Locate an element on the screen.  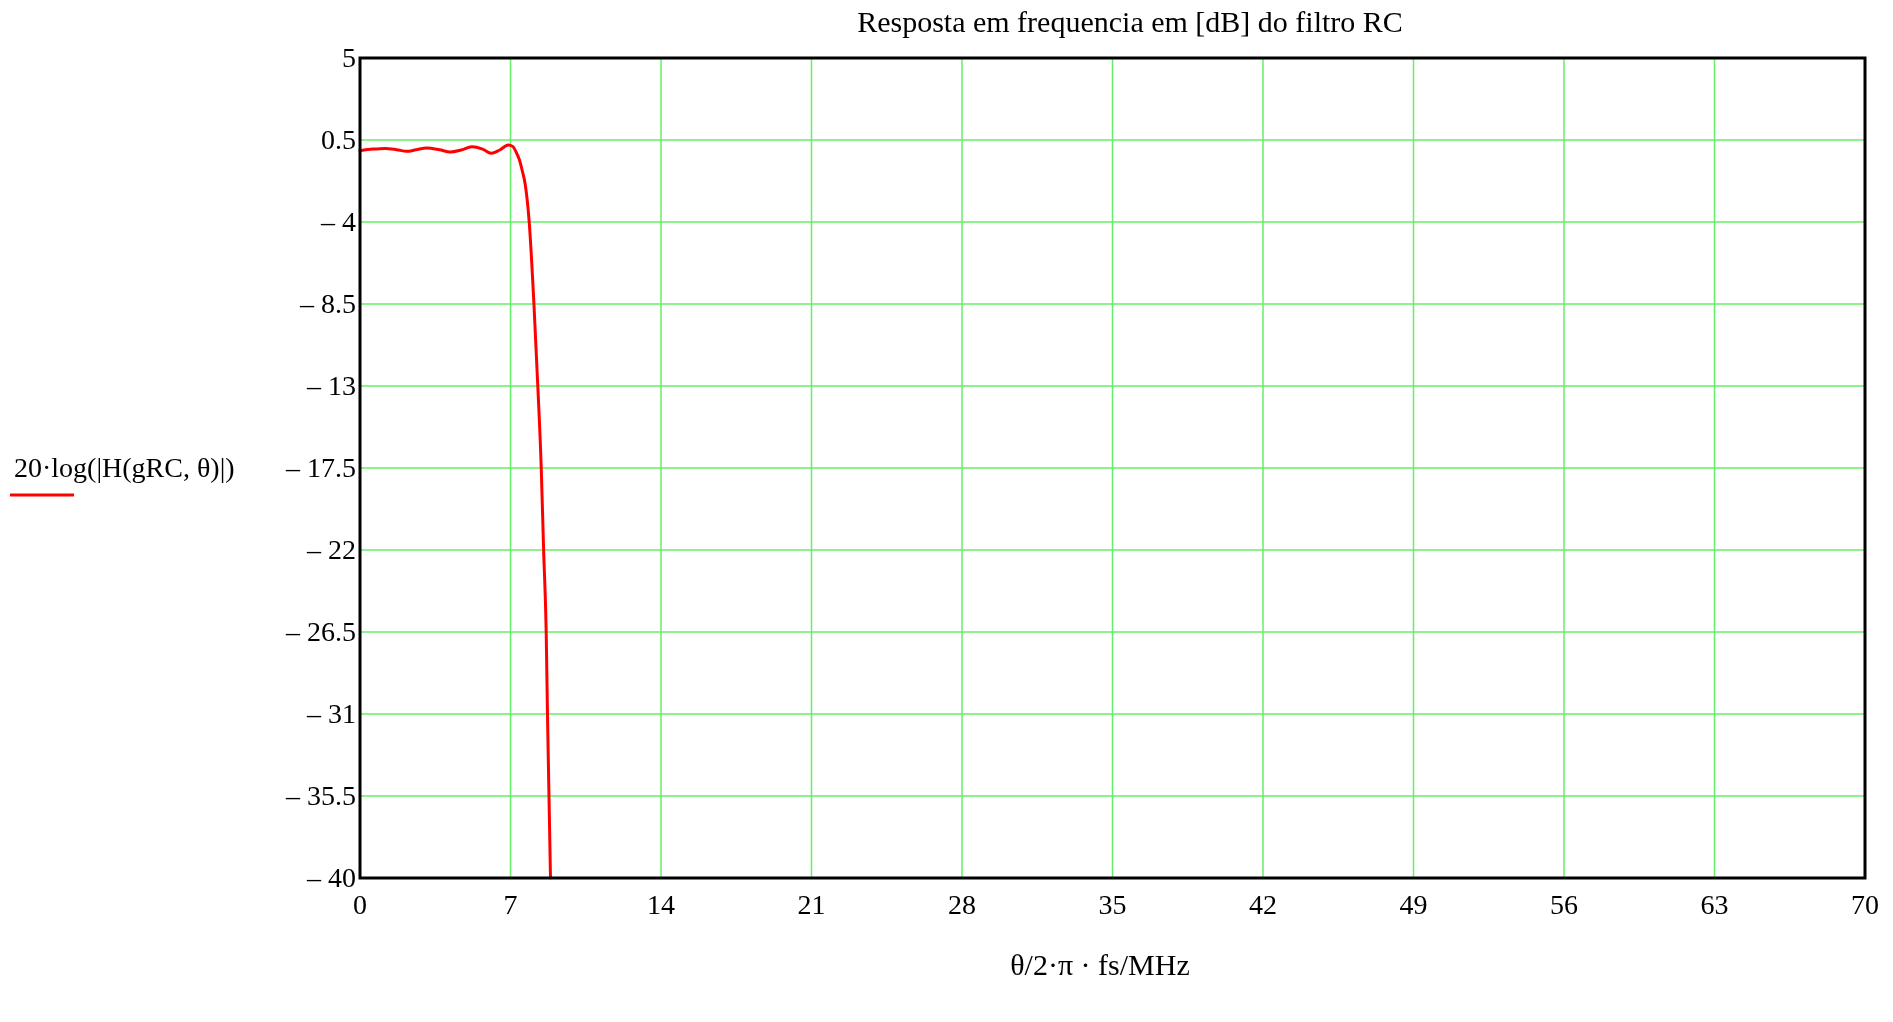
y-tick-label: – 17.5 is located at coordinates (320, 467).